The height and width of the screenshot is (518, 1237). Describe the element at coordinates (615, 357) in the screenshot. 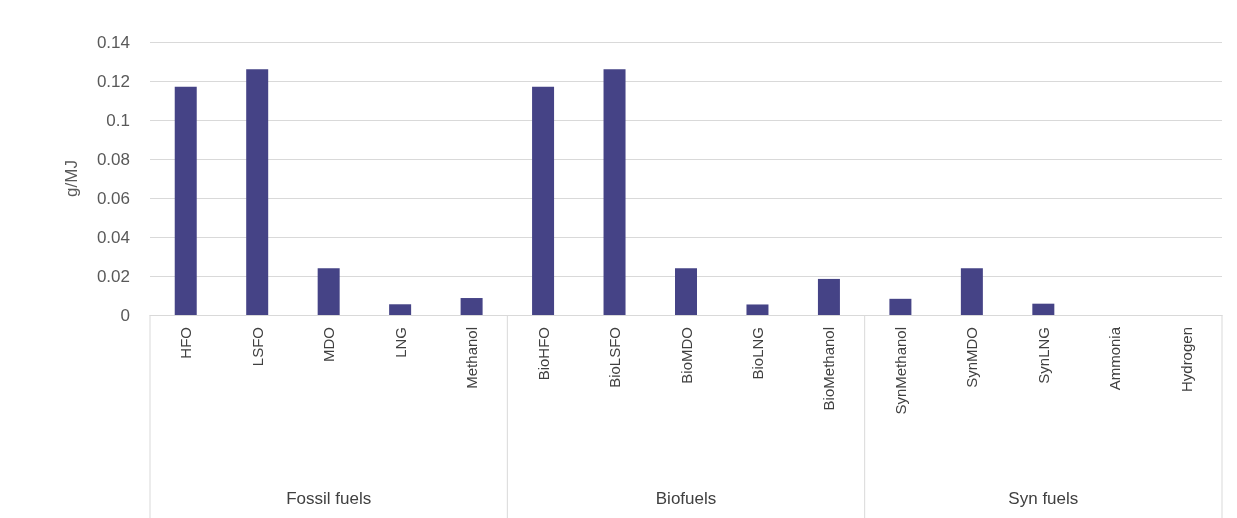

I see `x-tick-label: BioLSFO` at that location.